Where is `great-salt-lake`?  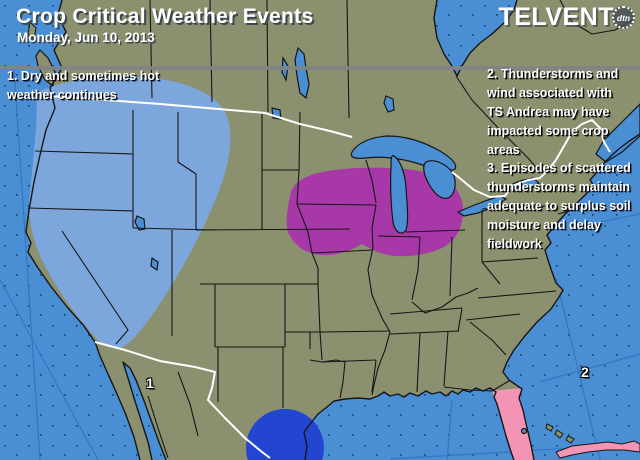 great-salt-lake is located at coordinates (154, 264).